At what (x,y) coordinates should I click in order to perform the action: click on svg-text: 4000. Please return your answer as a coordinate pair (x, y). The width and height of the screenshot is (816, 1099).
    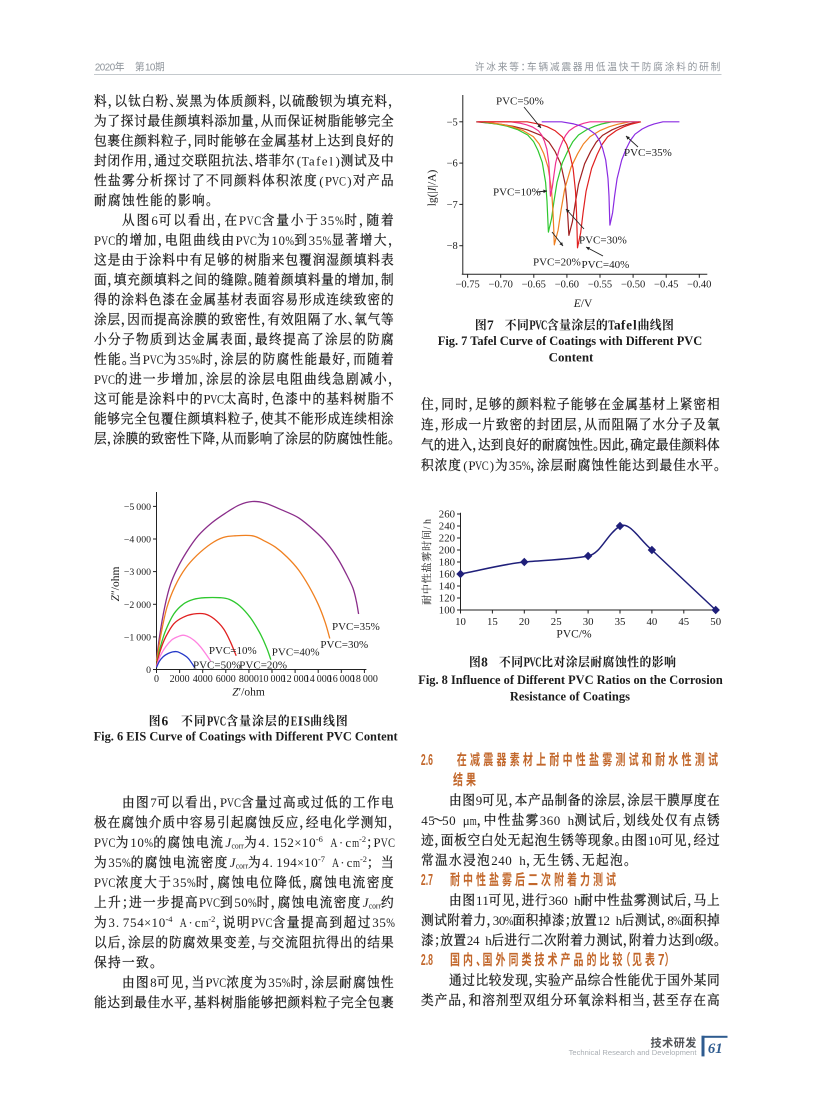
    Looking at the image, I should click on (203, 679).